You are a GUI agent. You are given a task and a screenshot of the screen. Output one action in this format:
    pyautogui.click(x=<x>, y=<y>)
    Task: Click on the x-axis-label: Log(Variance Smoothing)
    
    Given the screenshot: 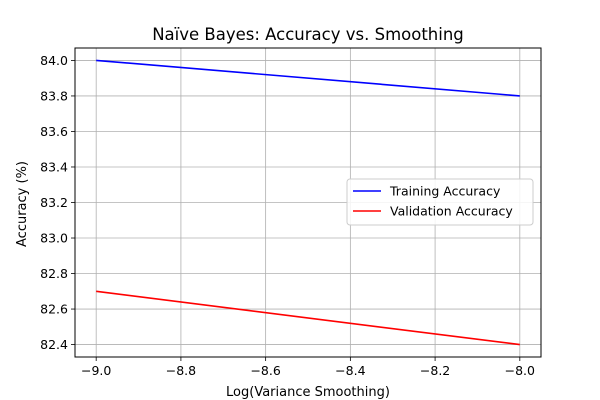 What is the action you would take?
    pyautogui.click(x=308, y=392)
    